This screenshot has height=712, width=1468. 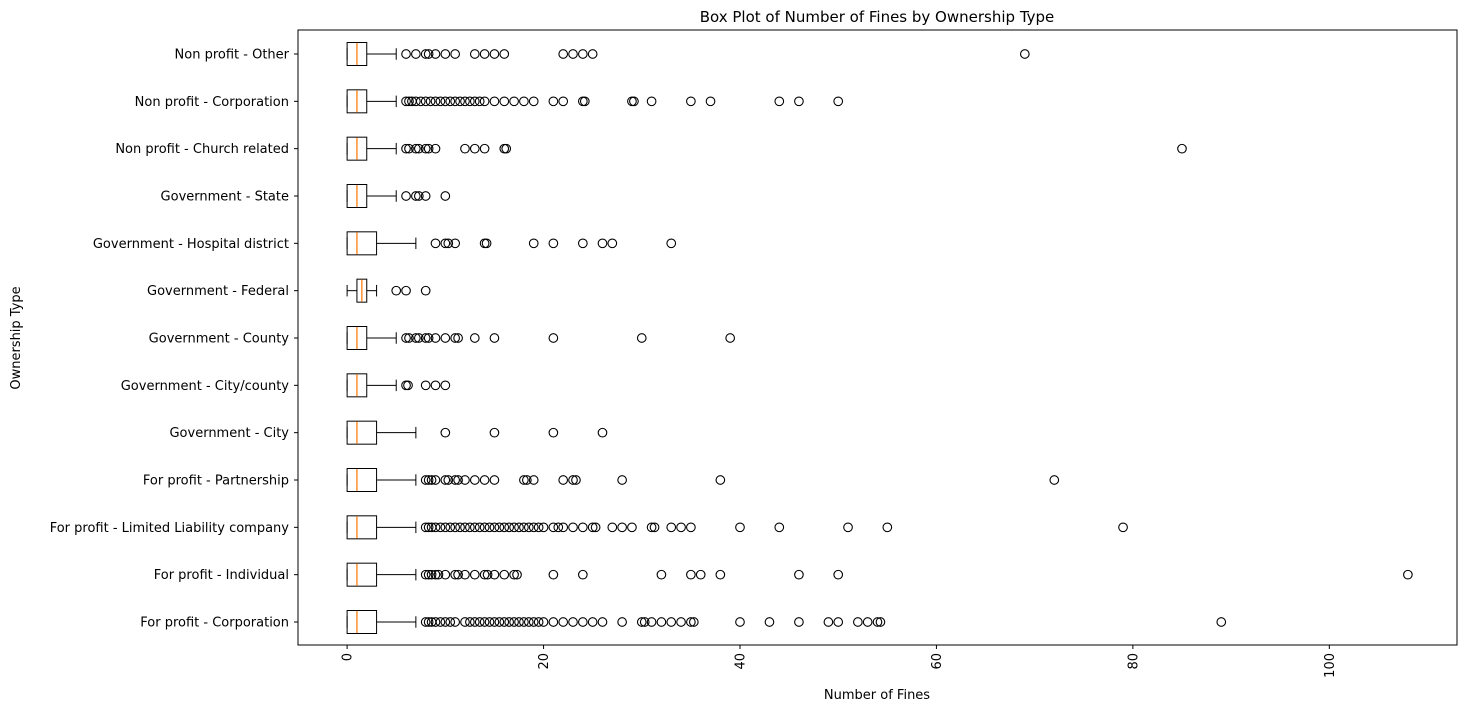 I want to click on y-tick-label: Government - Hospital district, so click(x=191, y=244).